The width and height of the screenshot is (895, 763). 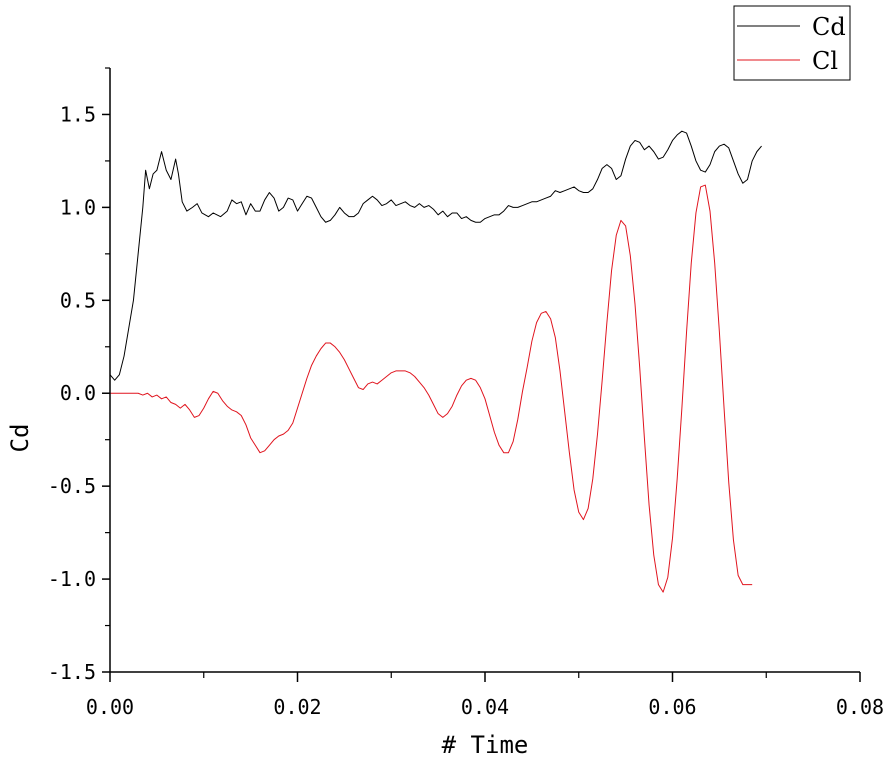 What do you see at coordinates (297, 707) in the screenshot?
I see `x-tick-label: 0.02` at bounding box center [297, 707].